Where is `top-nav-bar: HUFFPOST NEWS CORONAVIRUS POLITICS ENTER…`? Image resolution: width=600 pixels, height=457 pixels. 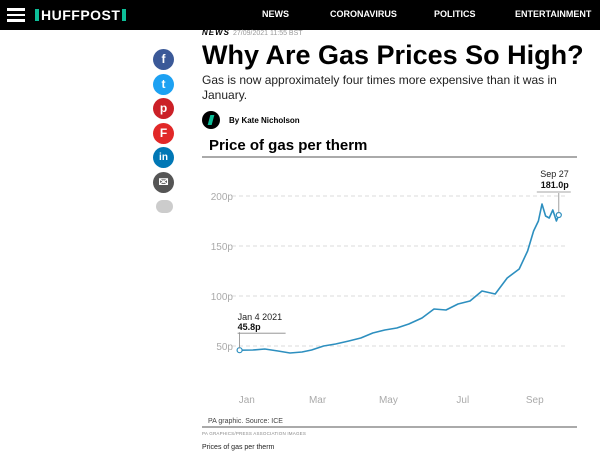
top-nav-bar: HUFFPOST NEWS CORONAVIRUS POLITICS ENTER… is located at coordinates (300, 15).